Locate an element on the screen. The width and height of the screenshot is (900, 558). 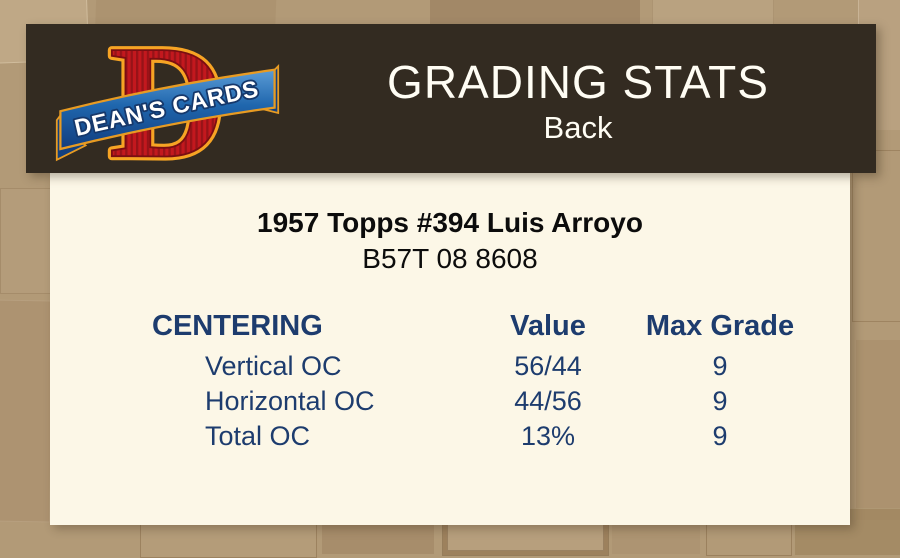
deans-cards-logo: D D DEAN'S CARDS is located at coordinates (167, 99).